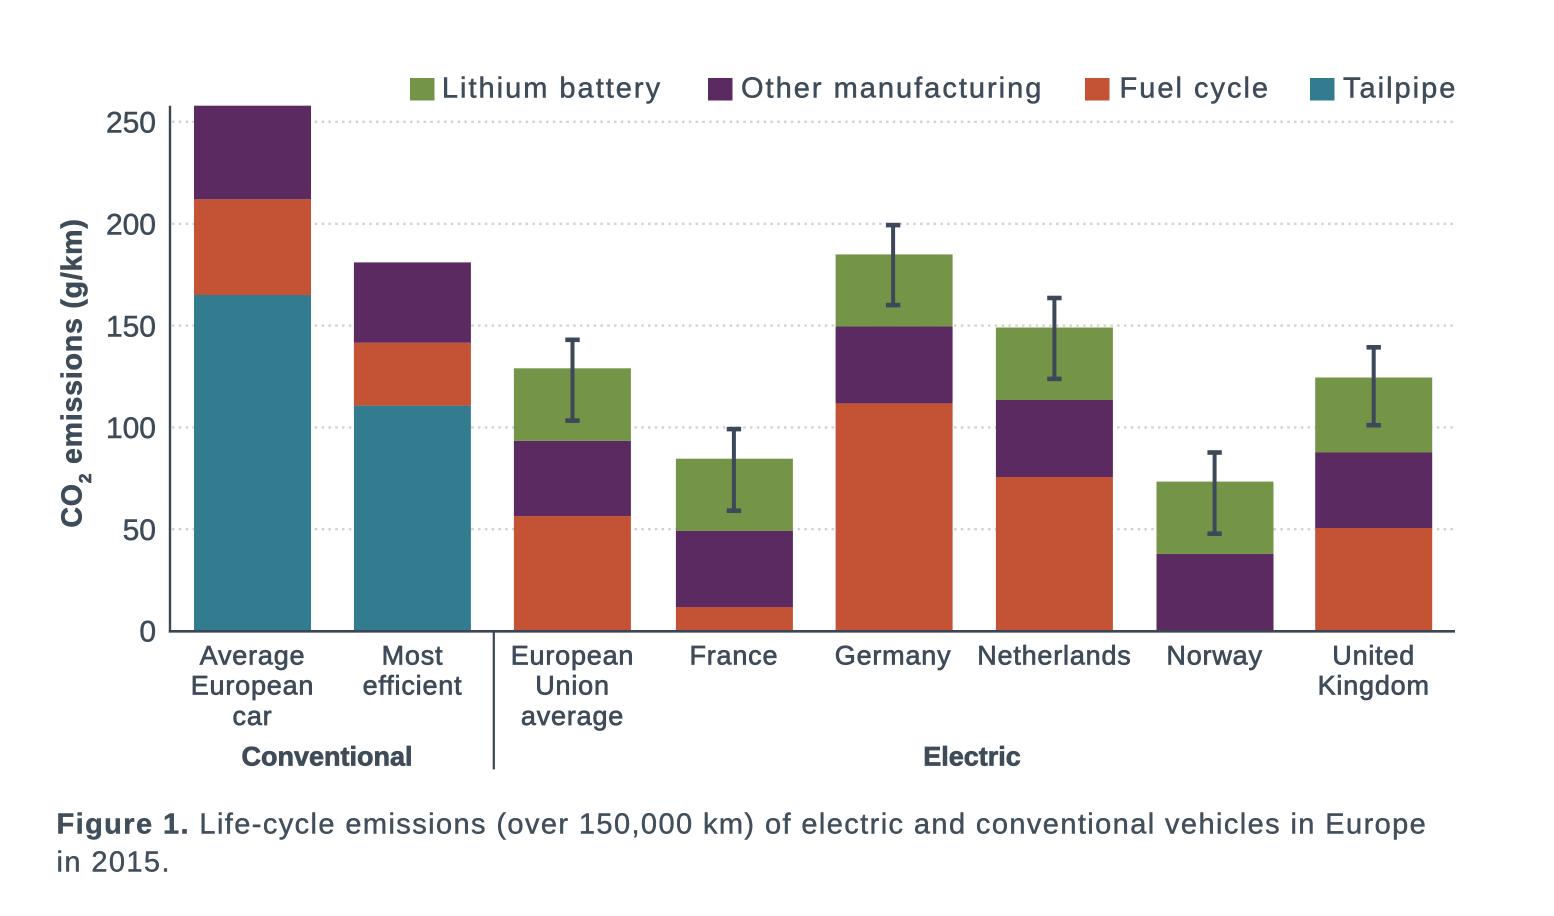 The height and width of the screenshot is (916, 1554). What do you see at coordinates (114, 862) in the screenshot?
I see `svg-text: in 2015.` at bounding box center [114, 862].